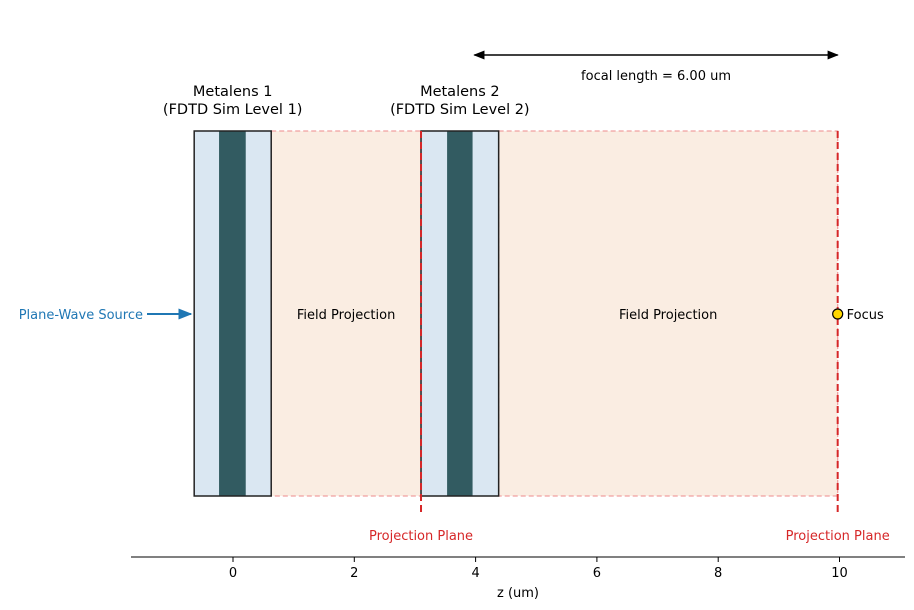  What do you see at coordinates (718, 573) in the screenshot?
I see `tick-label: 8` at bounding box center [718, 573].